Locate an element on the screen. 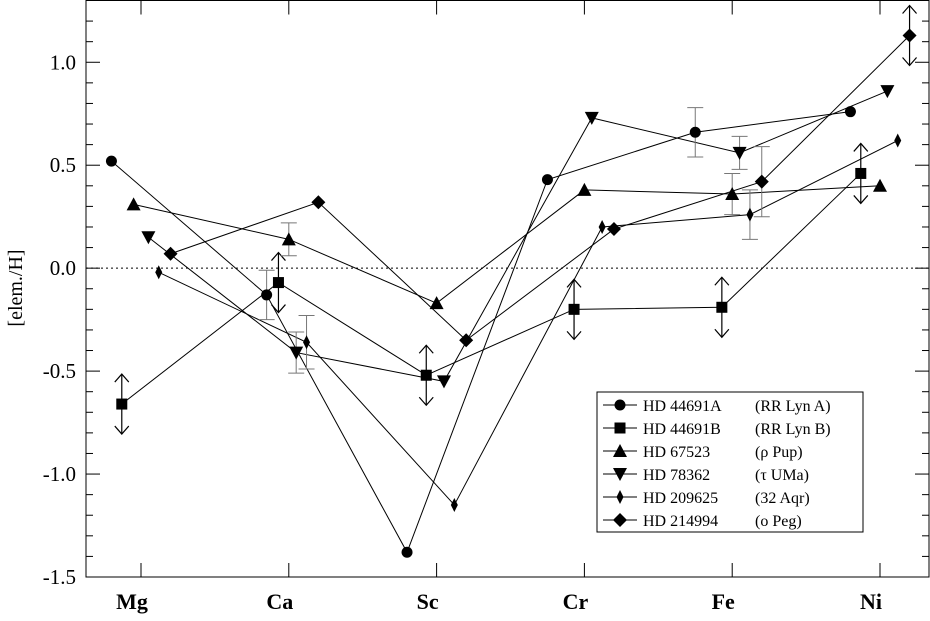  legend-marker-diamond is located at coordinates (620, 520).